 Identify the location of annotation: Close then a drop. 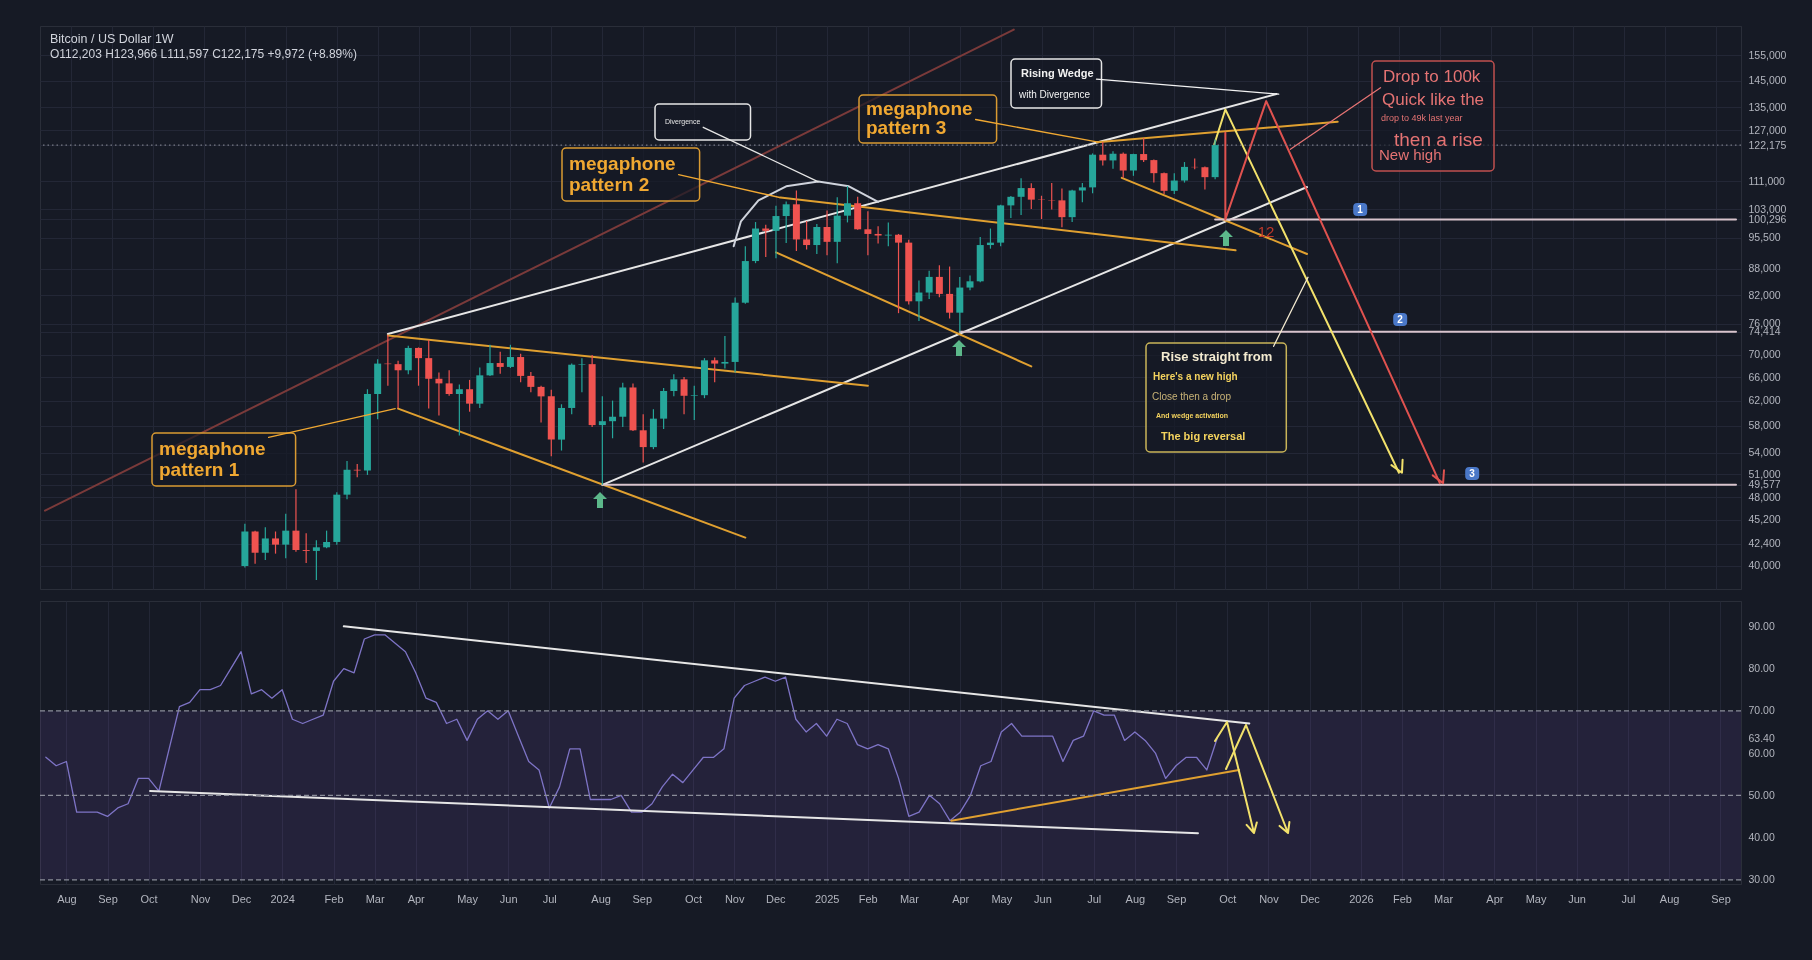
(1192, 396).